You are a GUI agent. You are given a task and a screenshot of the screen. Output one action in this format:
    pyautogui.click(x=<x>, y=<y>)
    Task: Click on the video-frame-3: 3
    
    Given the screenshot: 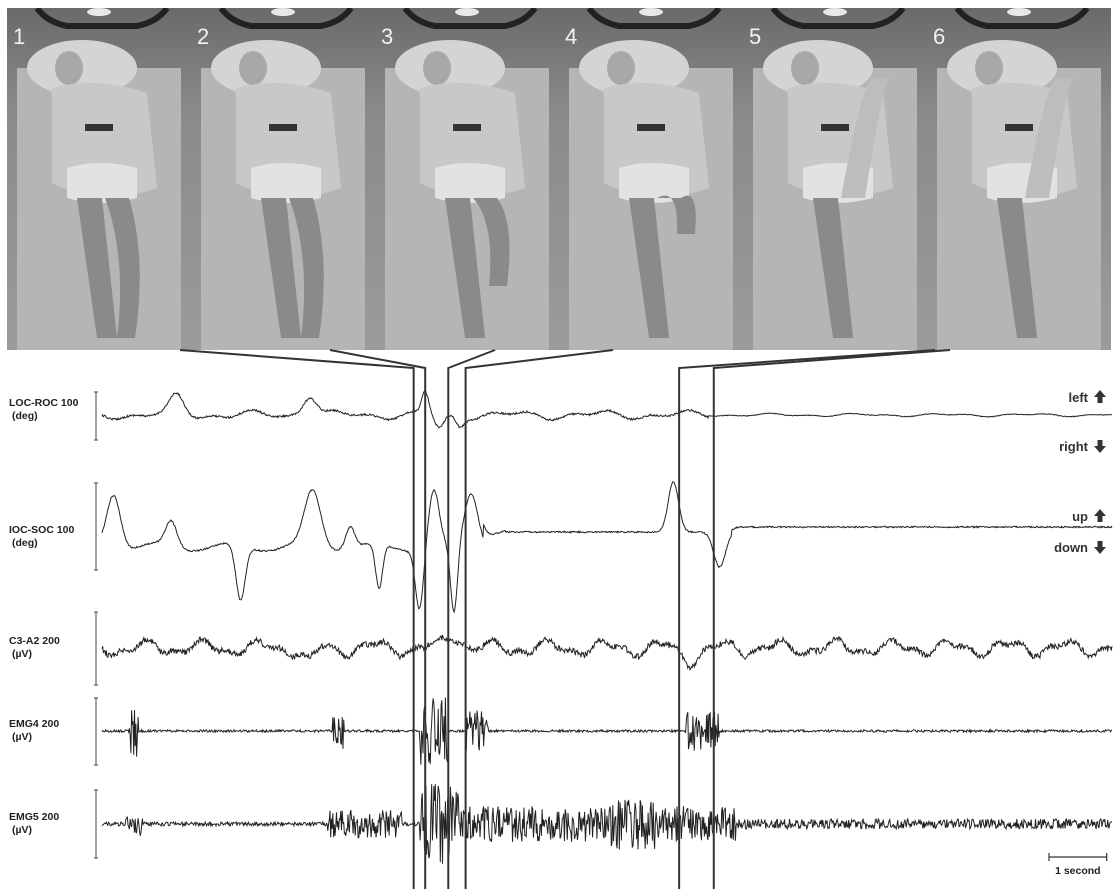 What is the action you would take?
    pyautogui.click(x=467, y=179)
    